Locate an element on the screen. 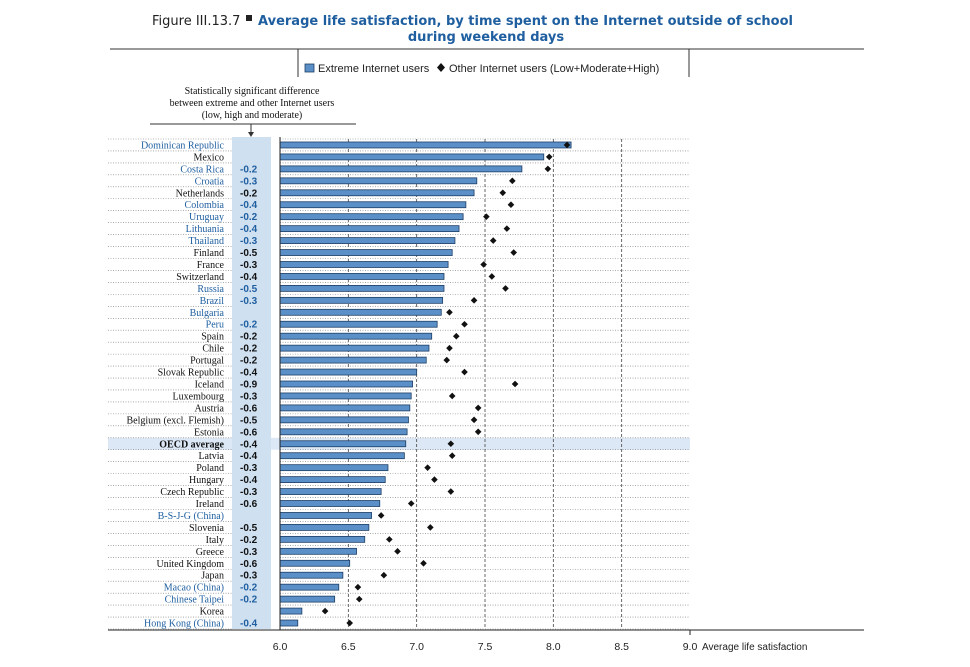 Image resolution: width=970 pixels, height=667 pixels. country-label: Greece is located at coordinates (210, 552).